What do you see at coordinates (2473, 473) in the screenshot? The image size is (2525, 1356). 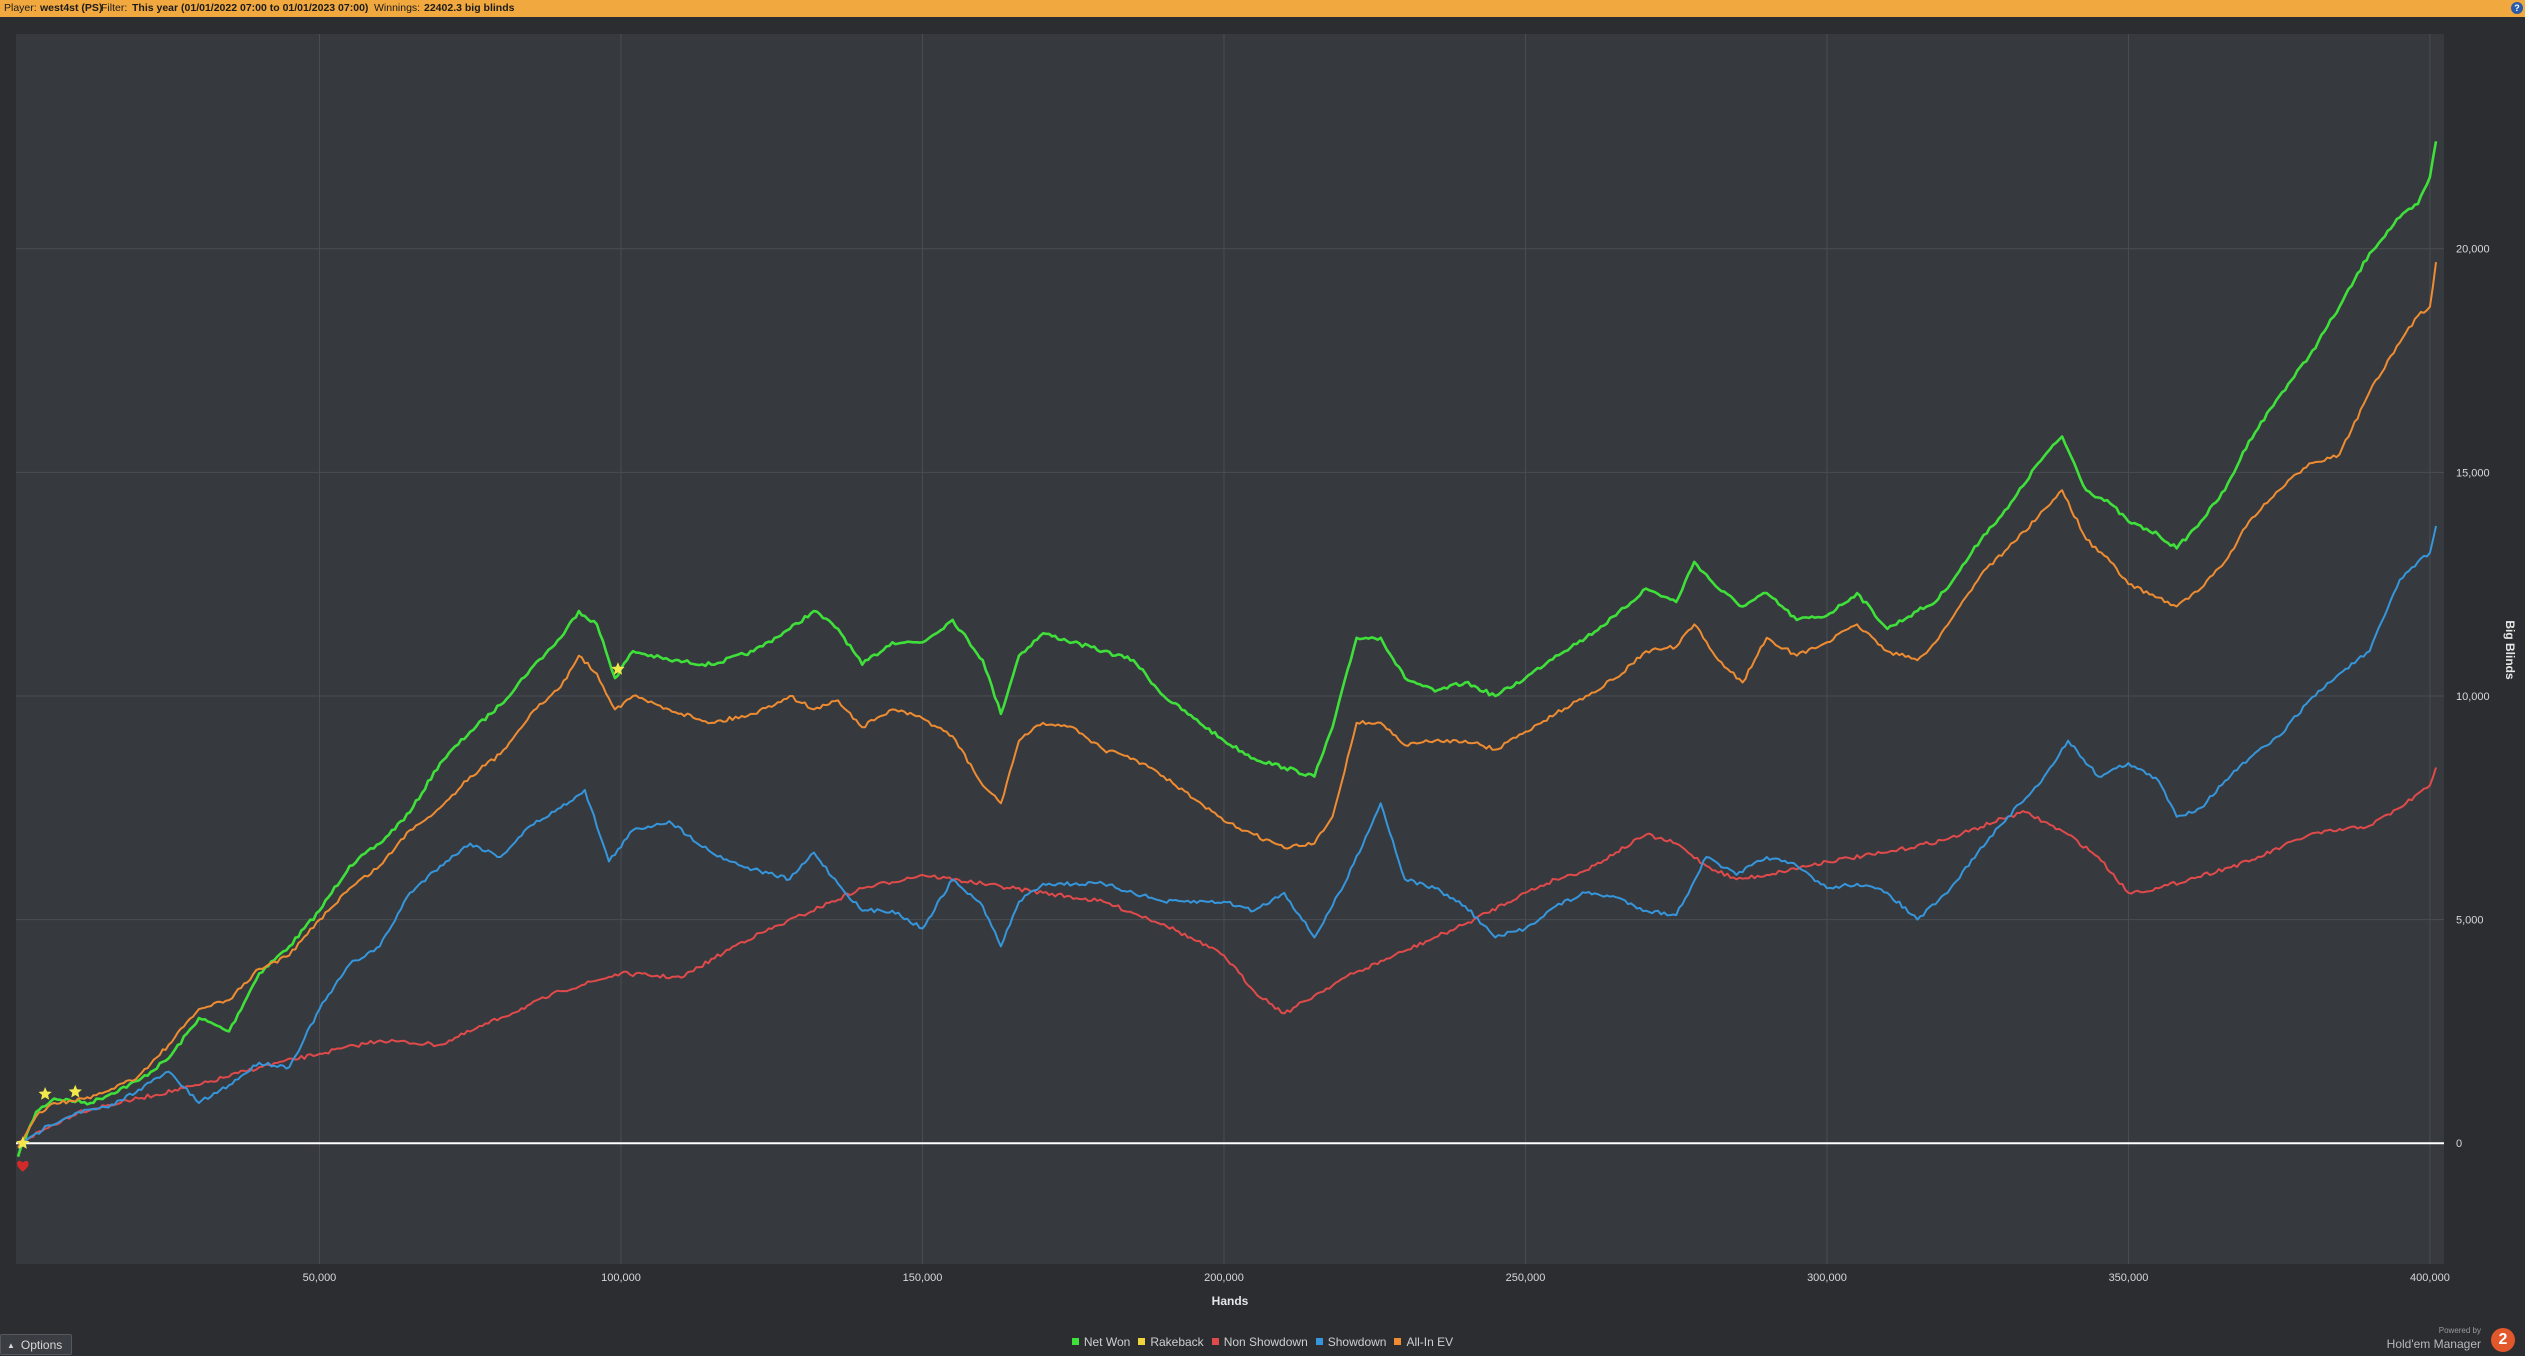 I see `y-tick-label: 15,000` at bounding box center [2473, 473].